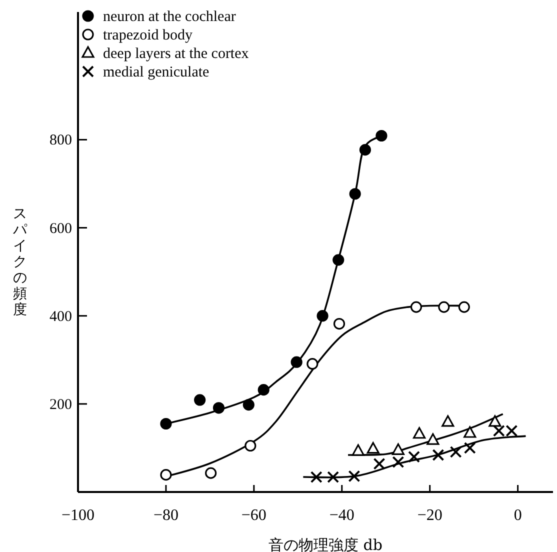 The height and width of the screenshot is (552, 557). I want to click on xtick: −60, so click(253, 515).